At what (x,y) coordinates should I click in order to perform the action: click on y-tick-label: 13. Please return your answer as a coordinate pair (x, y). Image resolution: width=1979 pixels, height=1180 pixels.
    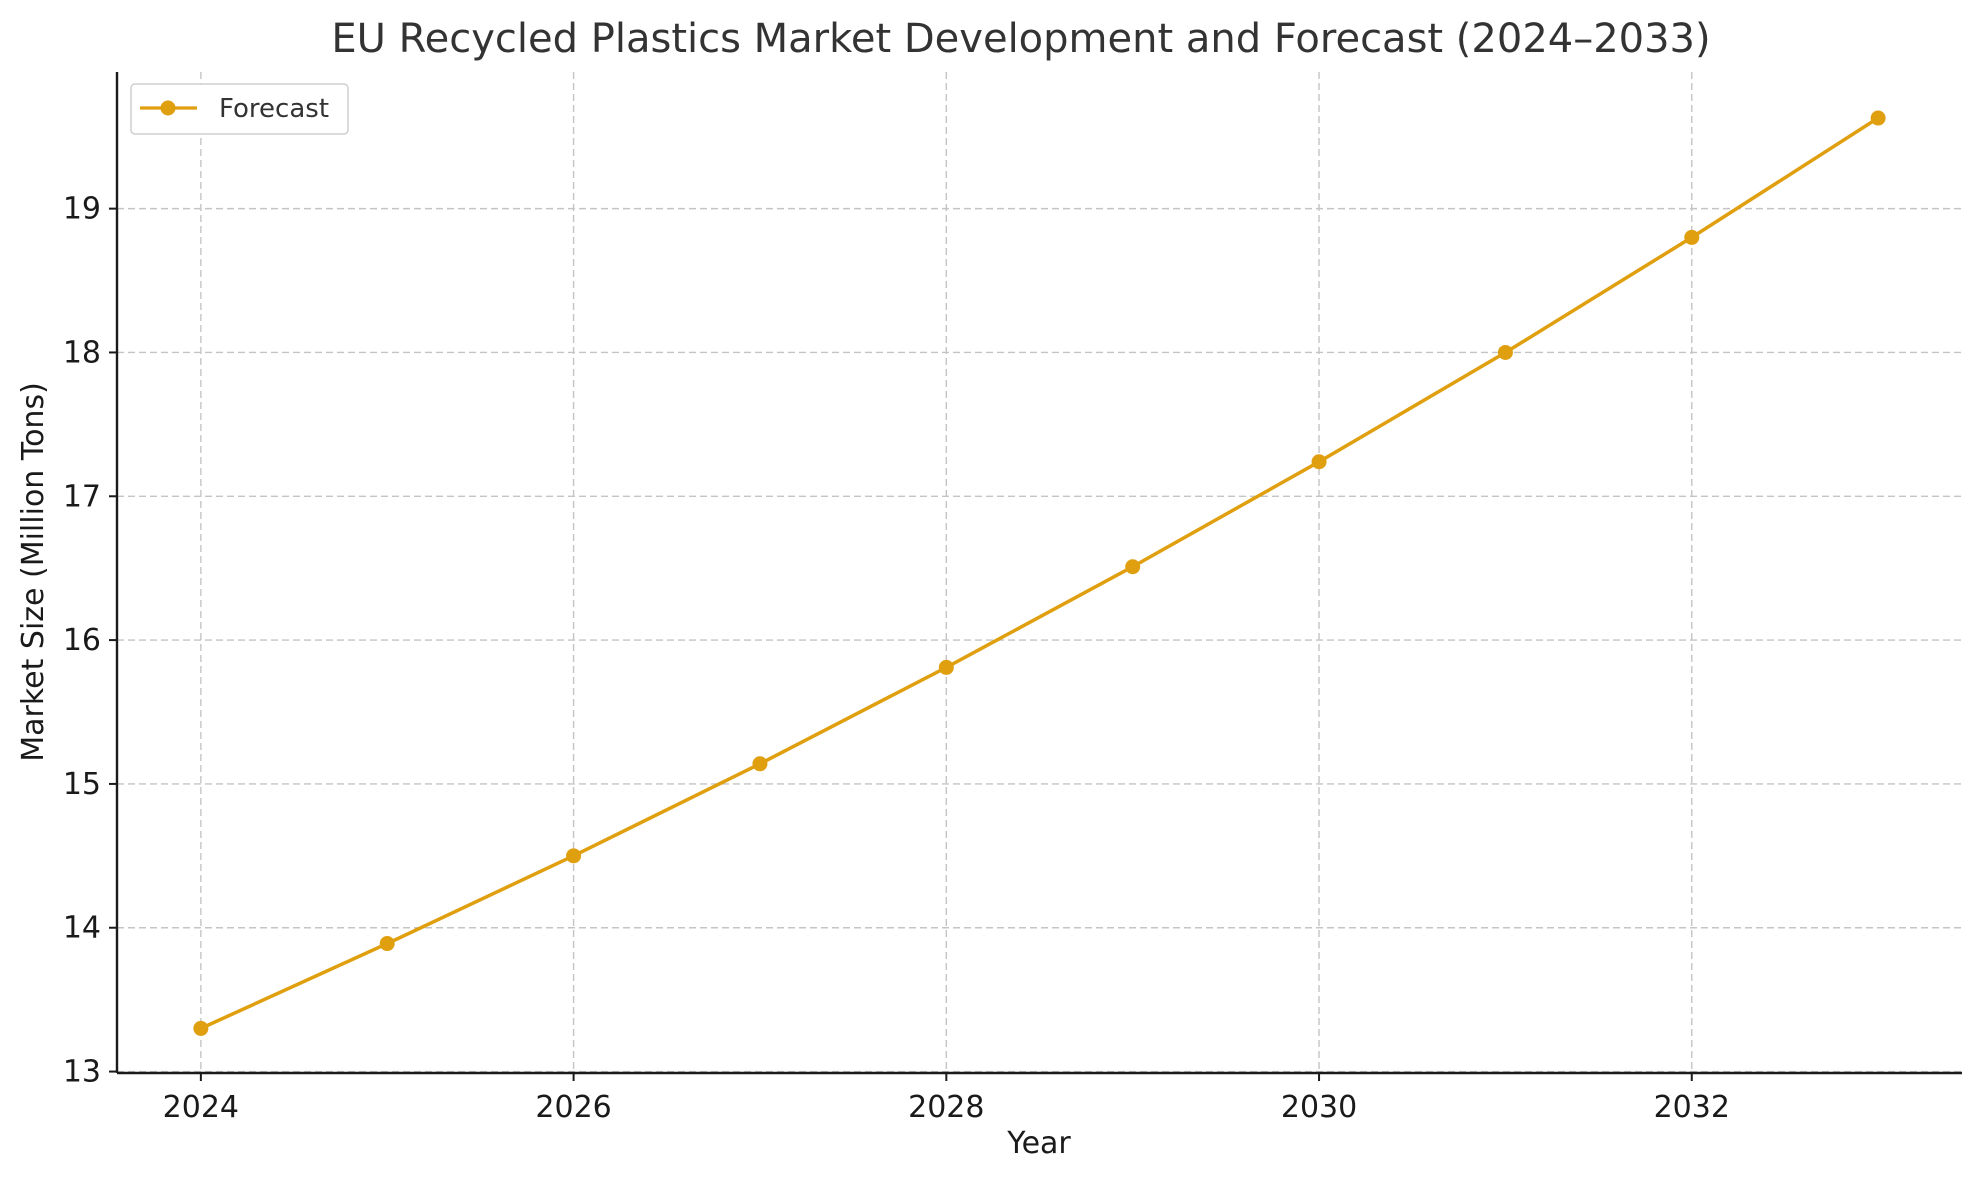
    Looking at the image, I should click on (82, 1072).